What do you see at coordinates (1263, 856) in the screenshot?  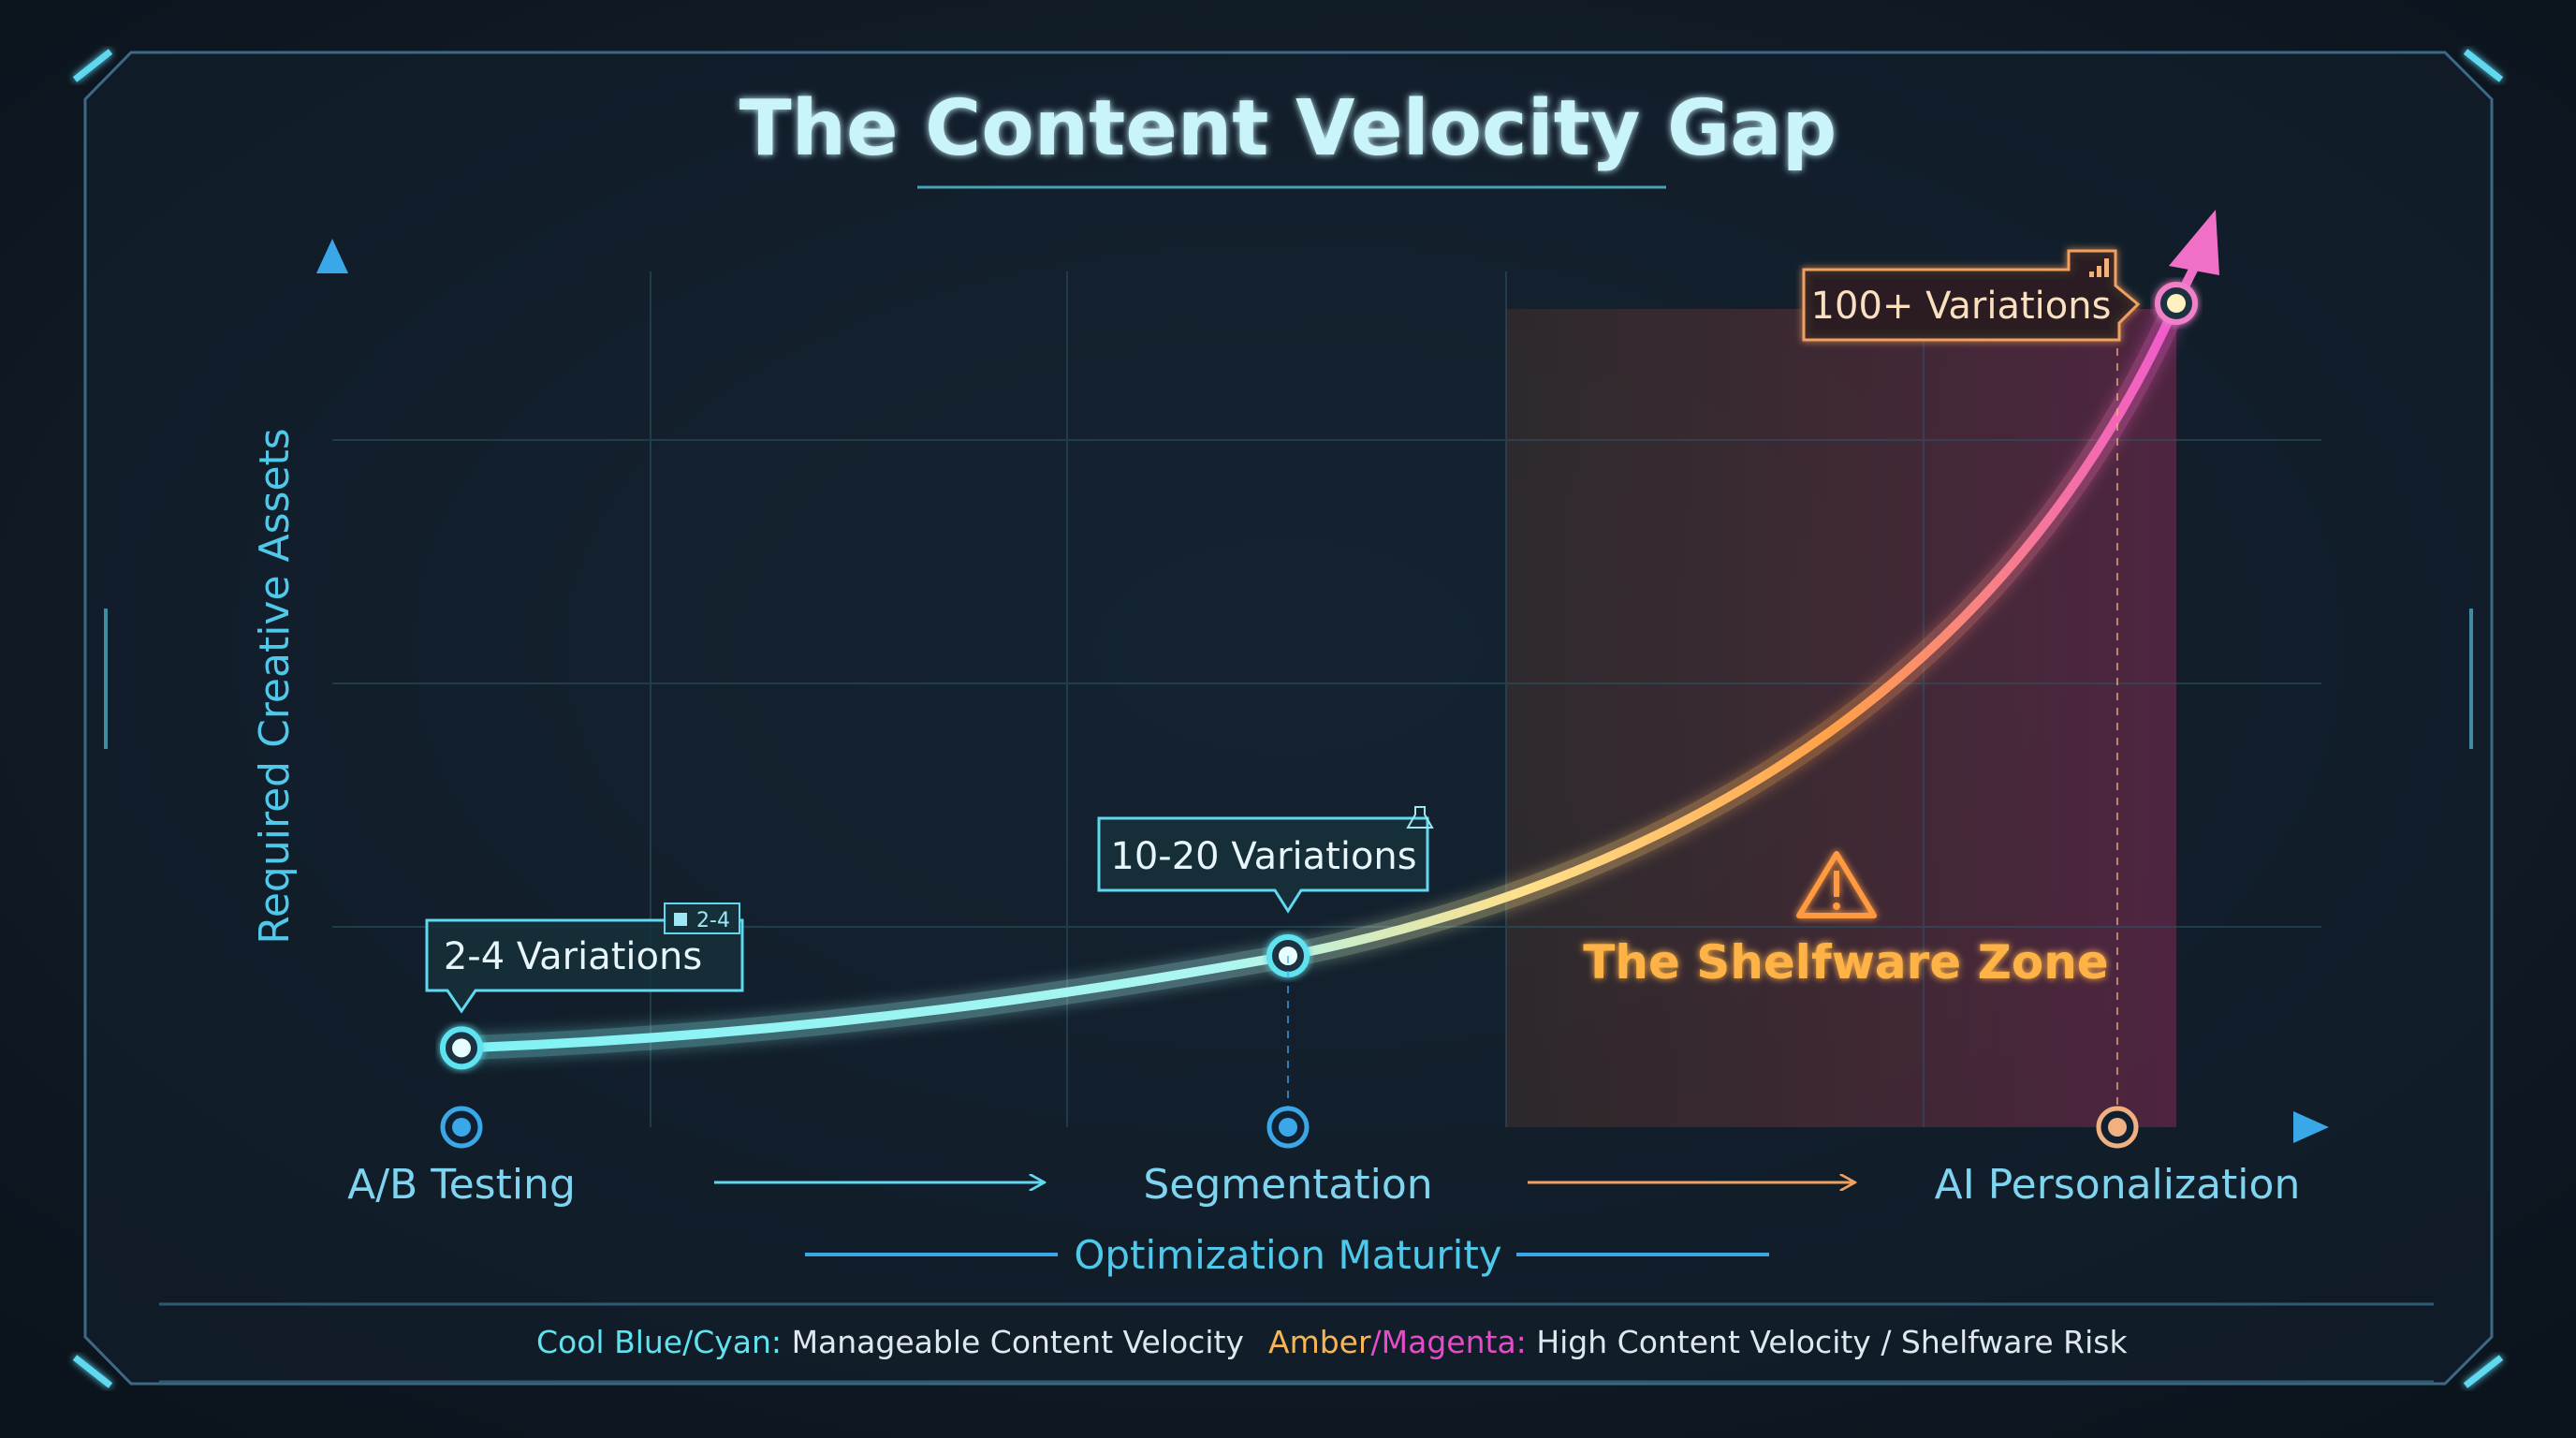 I see `point-label-1: 10-20 Variations` at bounding box center [1263, 856].